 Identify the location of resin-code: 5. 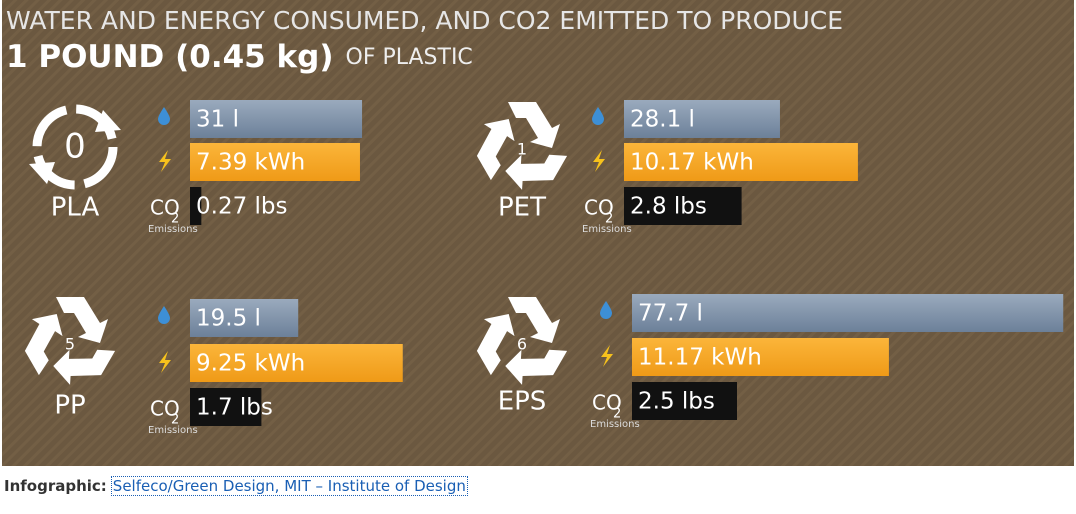
(70, 344).